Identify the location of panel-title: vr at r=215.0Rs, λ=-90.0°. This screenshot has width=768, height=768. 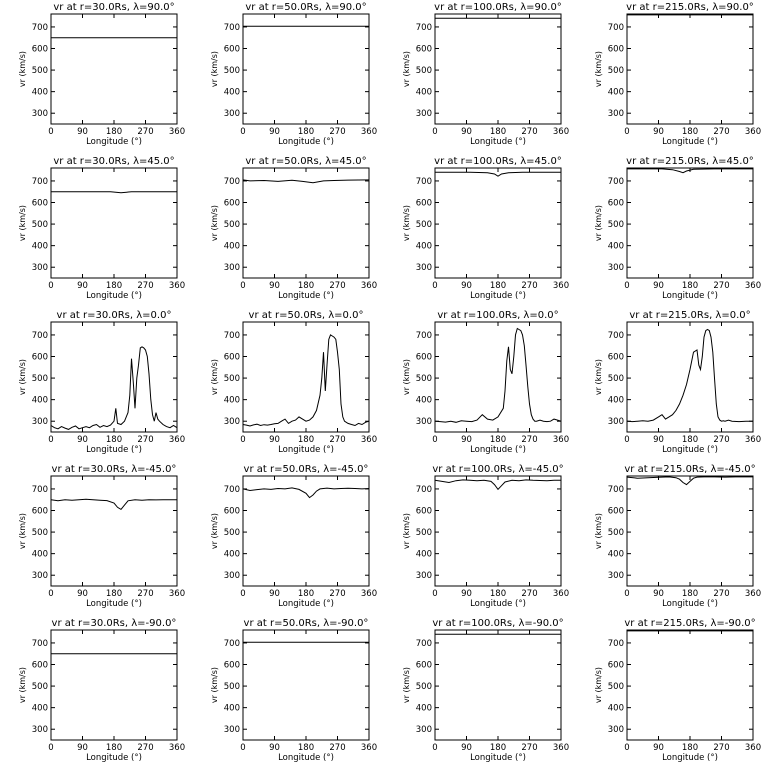
(689, 623).